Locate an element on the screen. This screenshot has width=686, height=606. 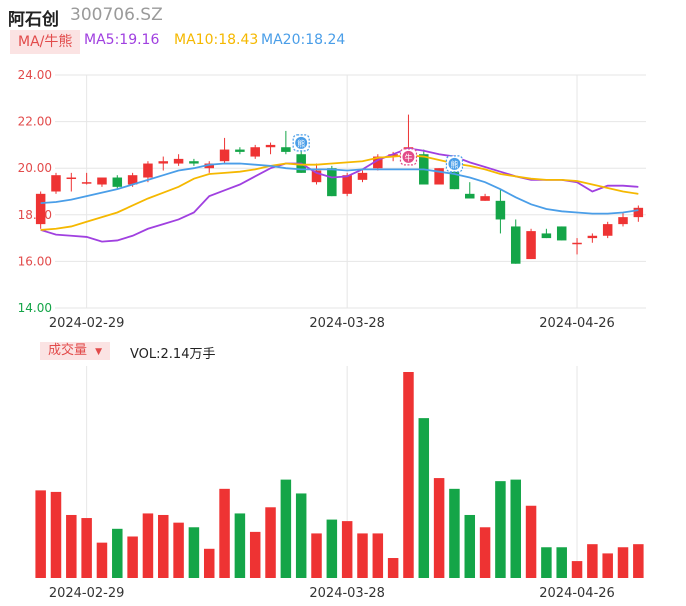
signal-marker: 牛 is located at coordinates (408, 157).